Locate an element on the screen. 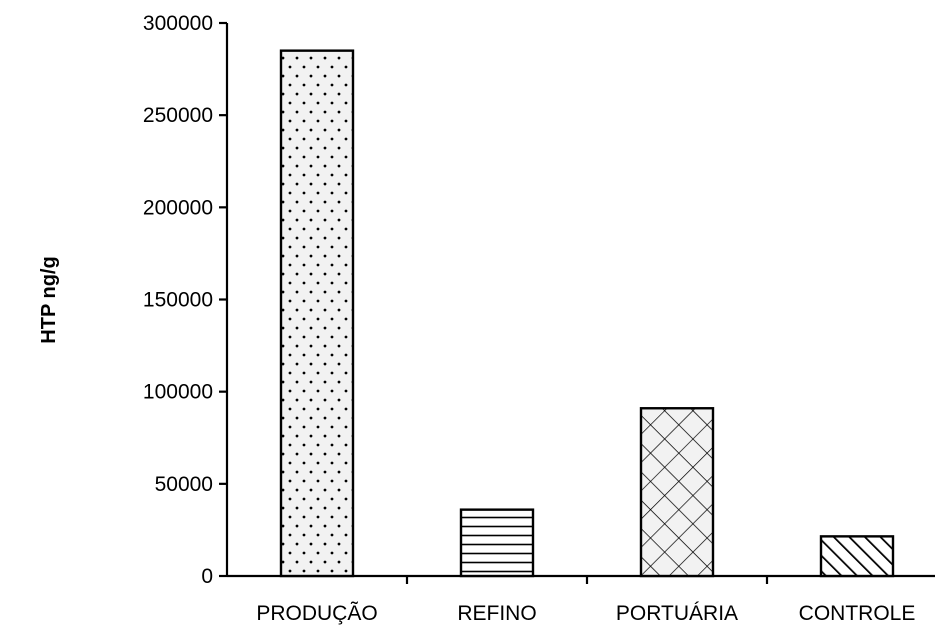  x-category-label: REFINO is located at coordinates (496, 613).